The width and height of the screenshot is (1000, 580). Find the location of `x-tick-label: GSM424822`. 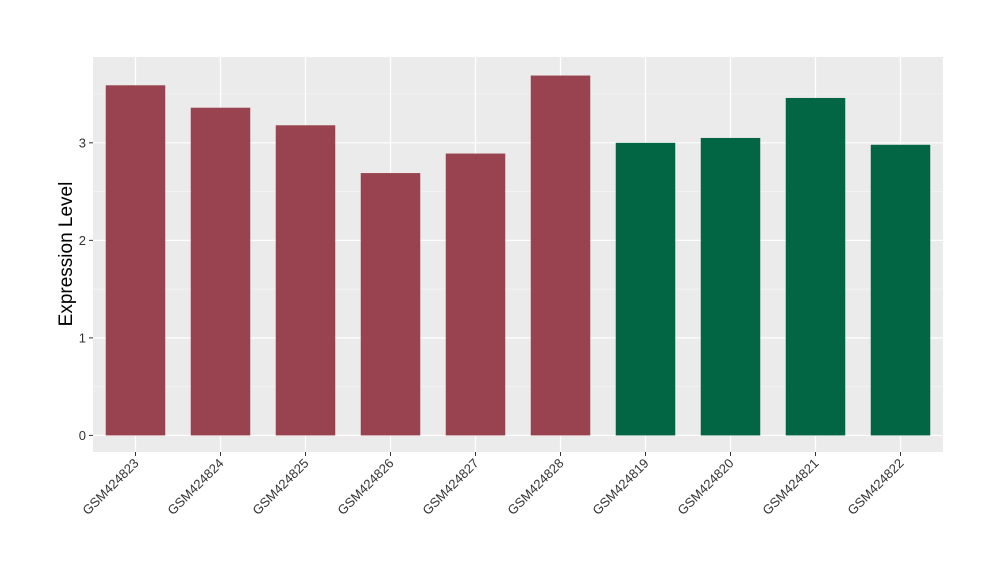

x-tick-label: GSM424822 is located at coordinates (875, 487).